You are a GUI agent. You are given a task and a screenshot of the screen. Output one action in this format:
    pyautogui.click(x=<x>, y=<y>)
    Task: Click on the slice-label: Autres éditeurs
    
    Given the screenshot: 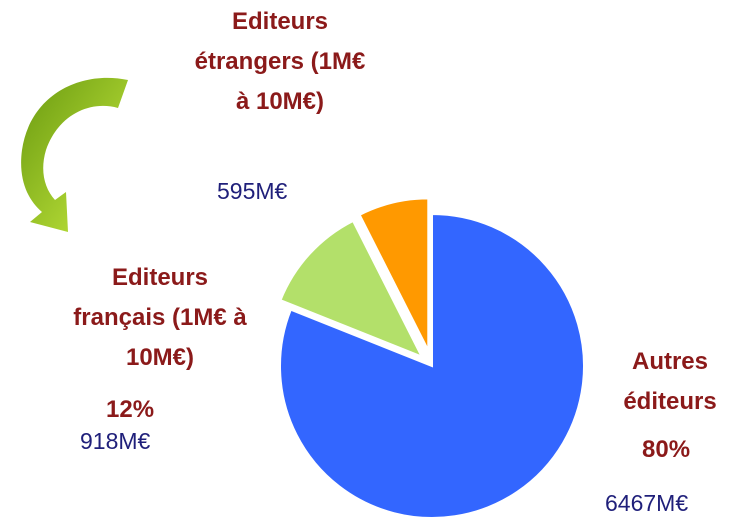 What is the action you would take?
    pyautogui.click(x=670, y=381)
    